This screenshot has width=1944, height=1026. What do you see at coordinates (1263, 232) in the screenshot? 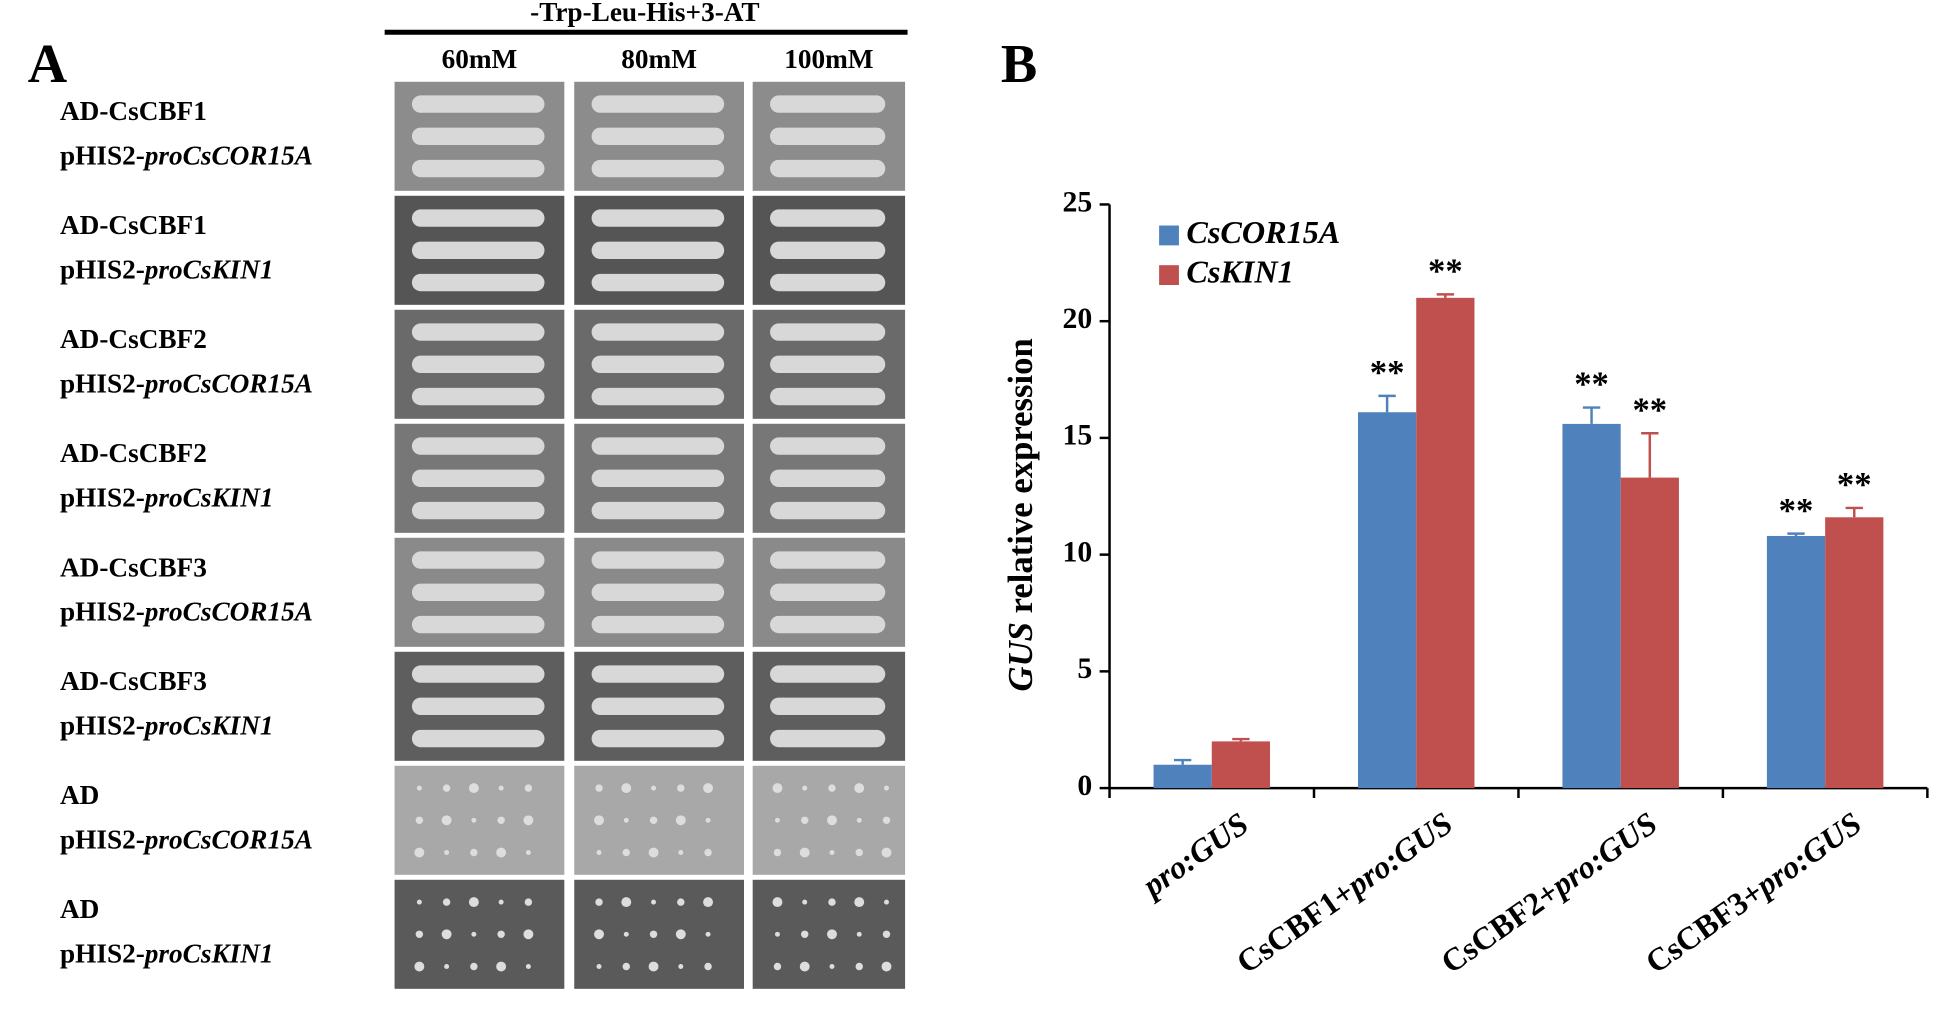
I see `legend-label: CsCOR15A` at bounding box center [1263, 232].